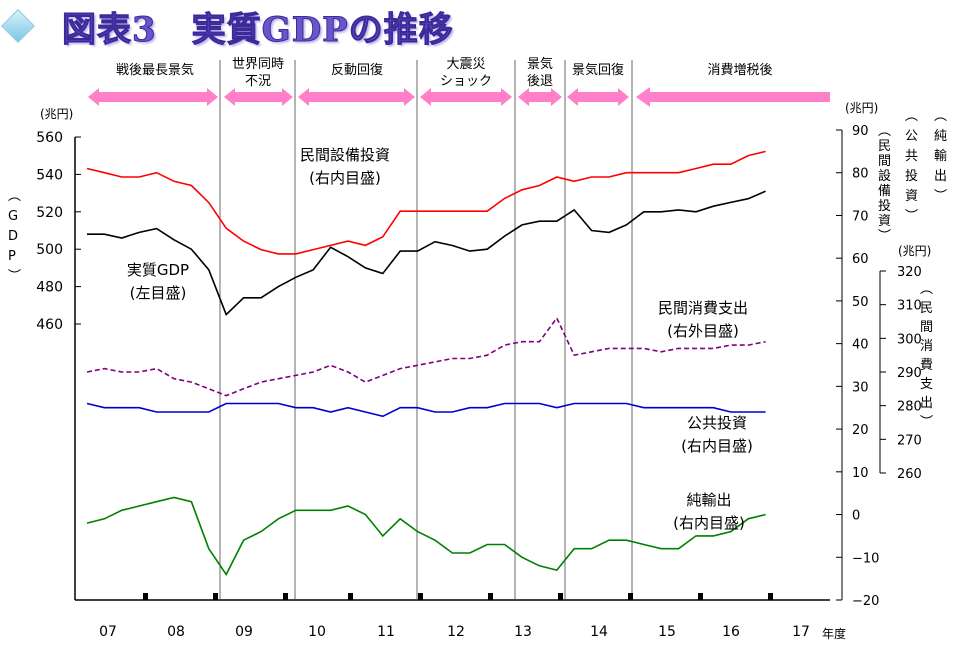 The width and height of the screenshot is (960, 651). I want to click on x-tick-label: 11, so click(386, 632).